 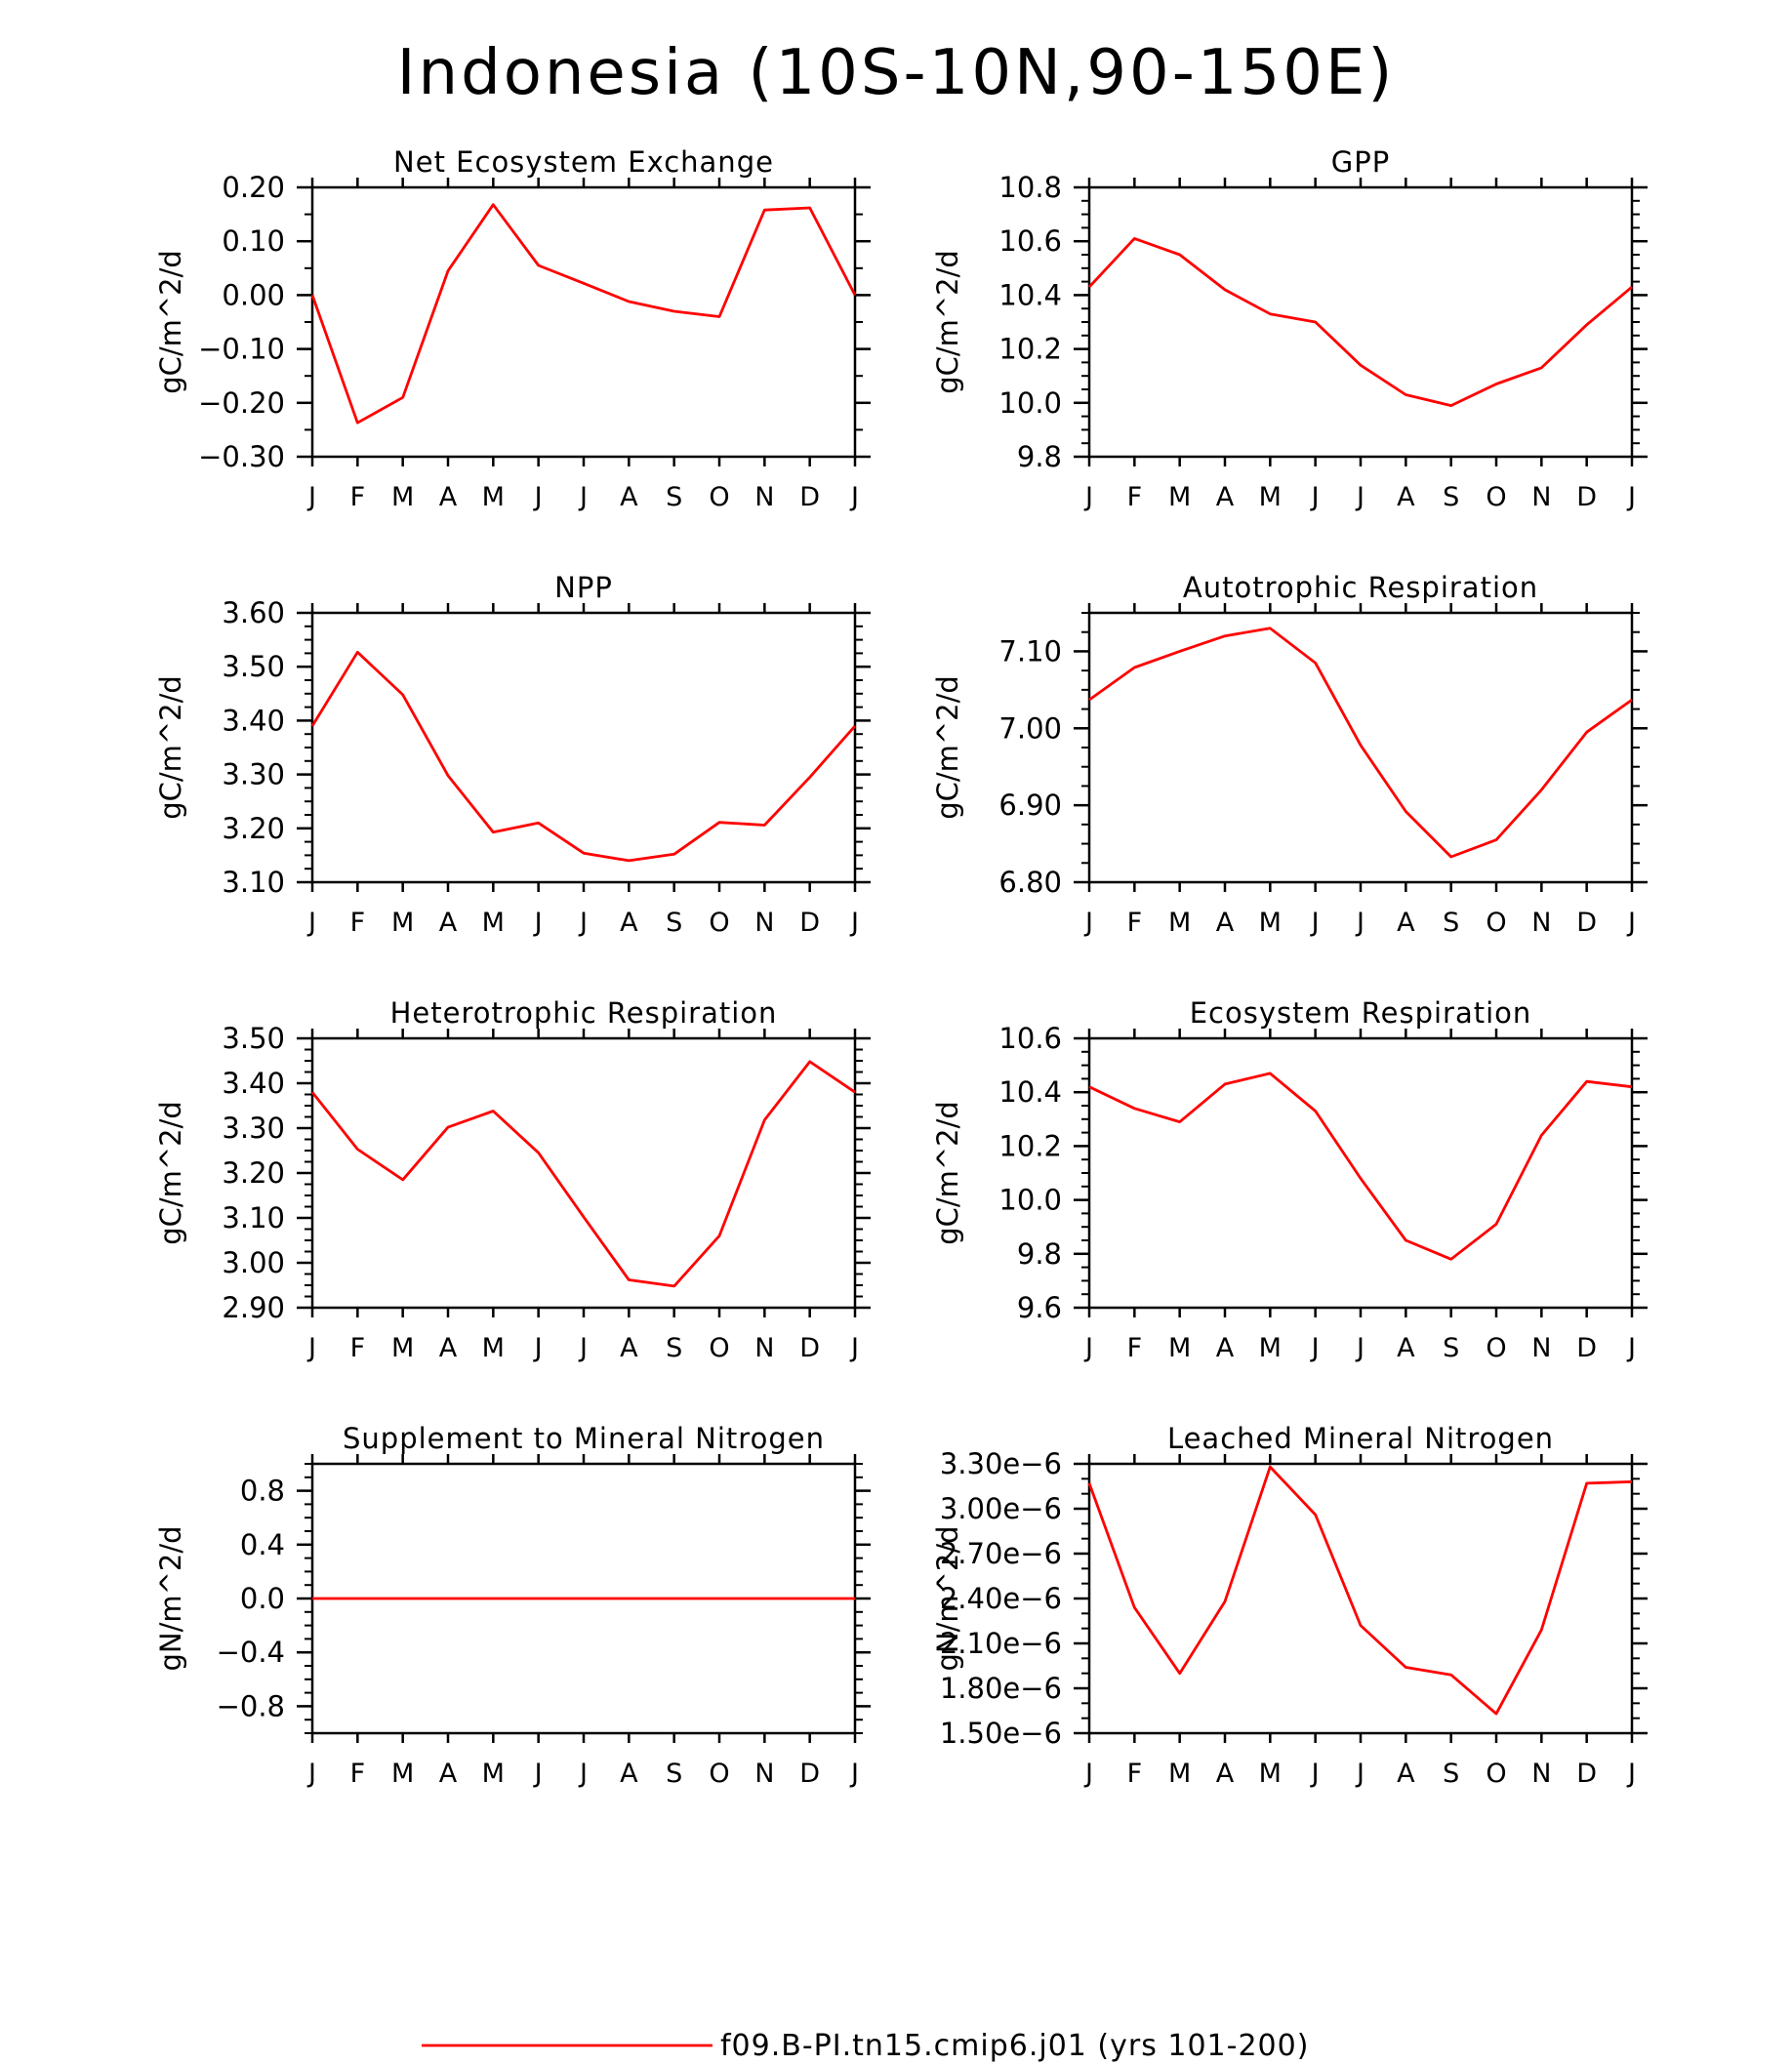 I want to click on y-tick-label: 1.50e−6, so click(x=1001, y=1733).